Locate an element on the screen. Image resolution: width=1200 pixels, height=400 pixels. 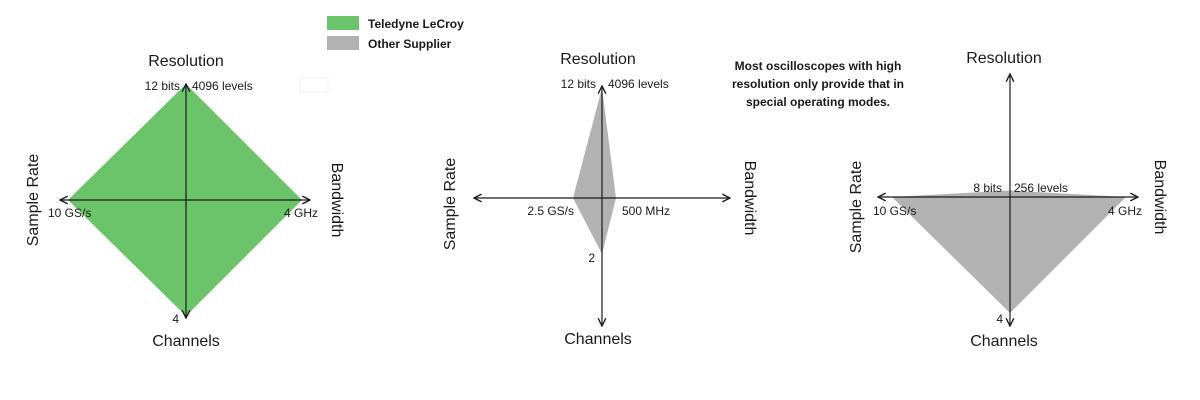
axis-label-bandwidth-2: Bandwidth is located at coordinates (749, 198).